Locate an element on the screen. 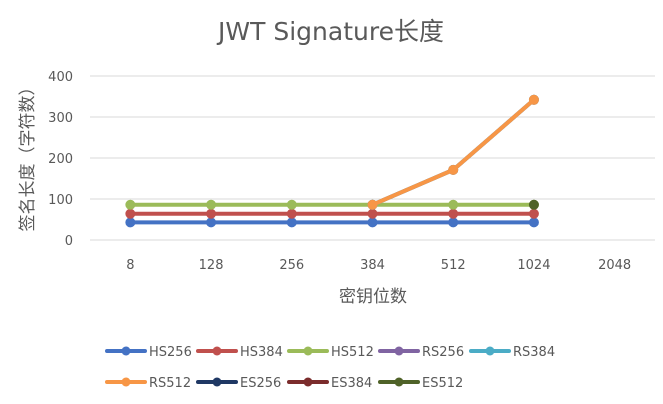 This screenshot has width=663, height=404. legend-item-rs512: RS512 is located at coordinates (148, 383).